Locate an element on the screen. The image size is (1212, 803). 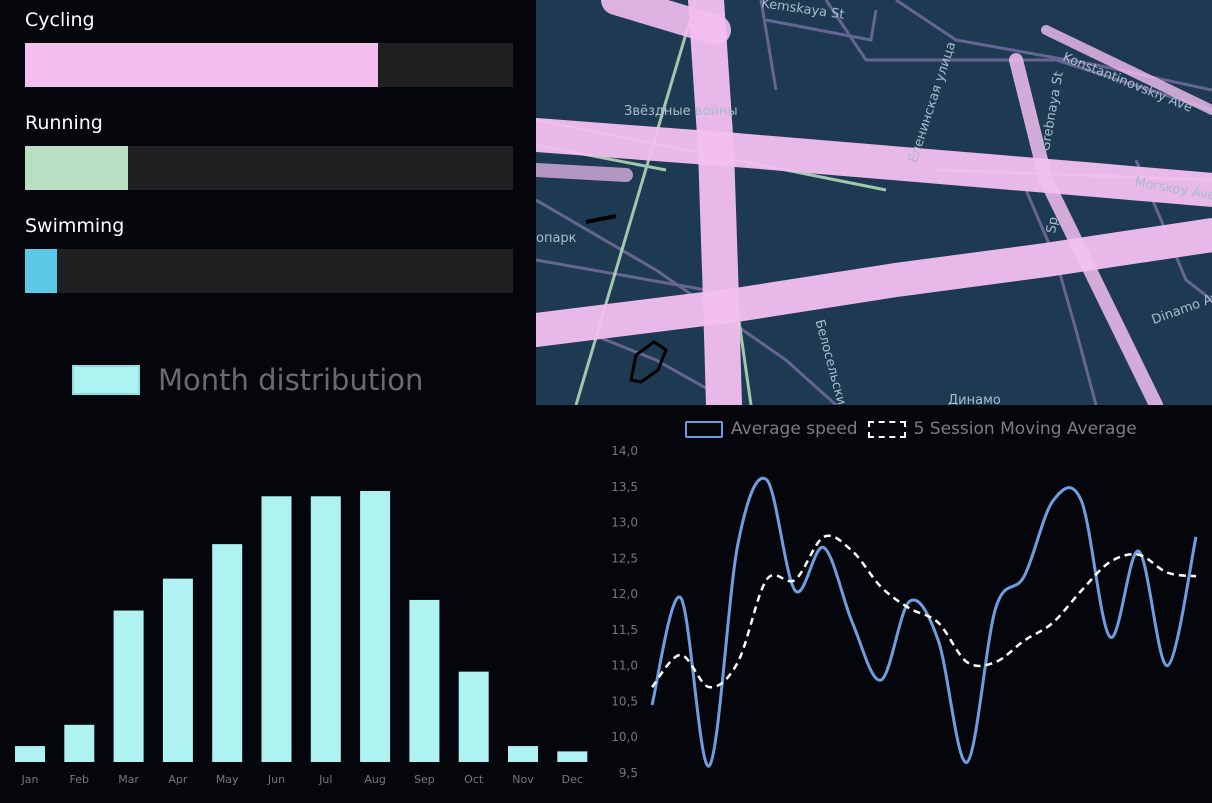
legend-label-average-speed: Average speed is located at coordinates (794, 429).